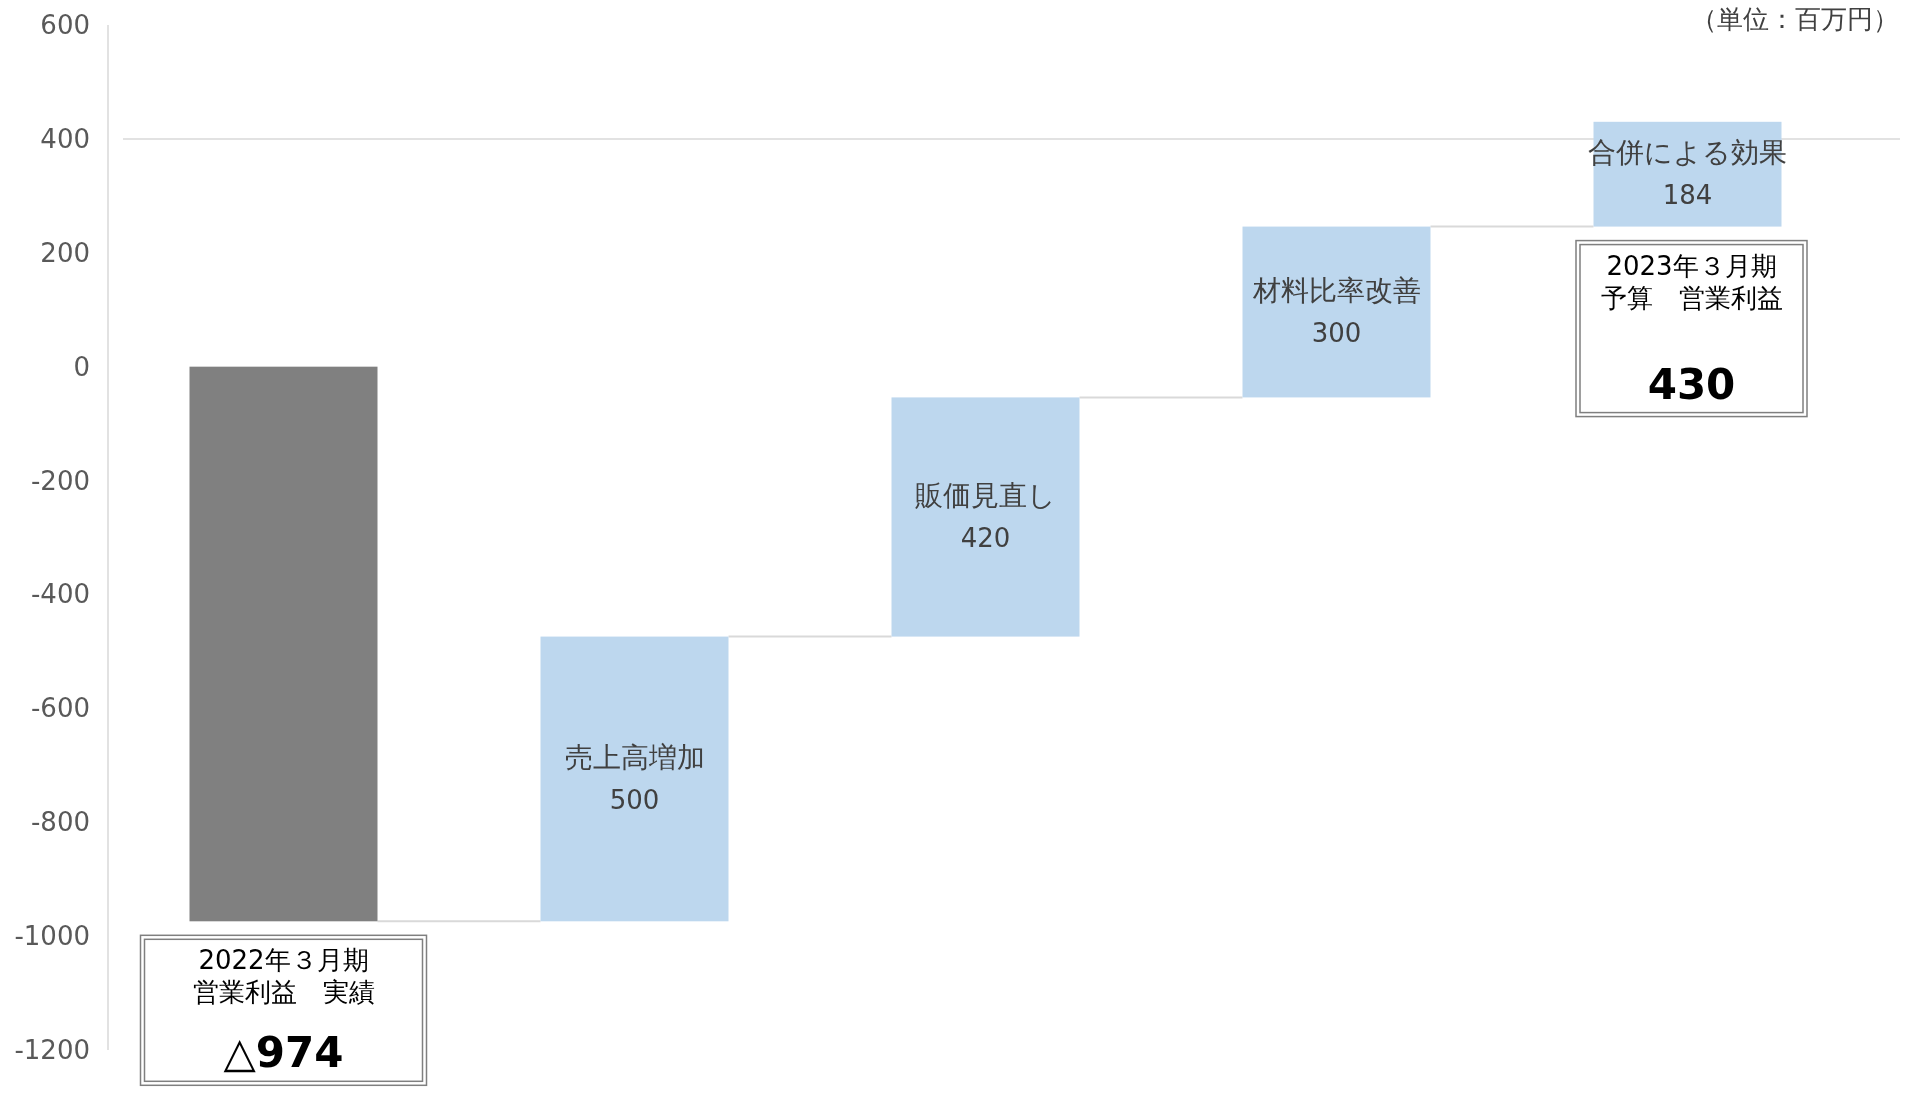 The height and width of the screenshot is (1093, 1907). What do you see at coordinates (1795, 19) in the screenshot?
I see `annotation: （単位：百万円）` at bounding box center [1795, 19].